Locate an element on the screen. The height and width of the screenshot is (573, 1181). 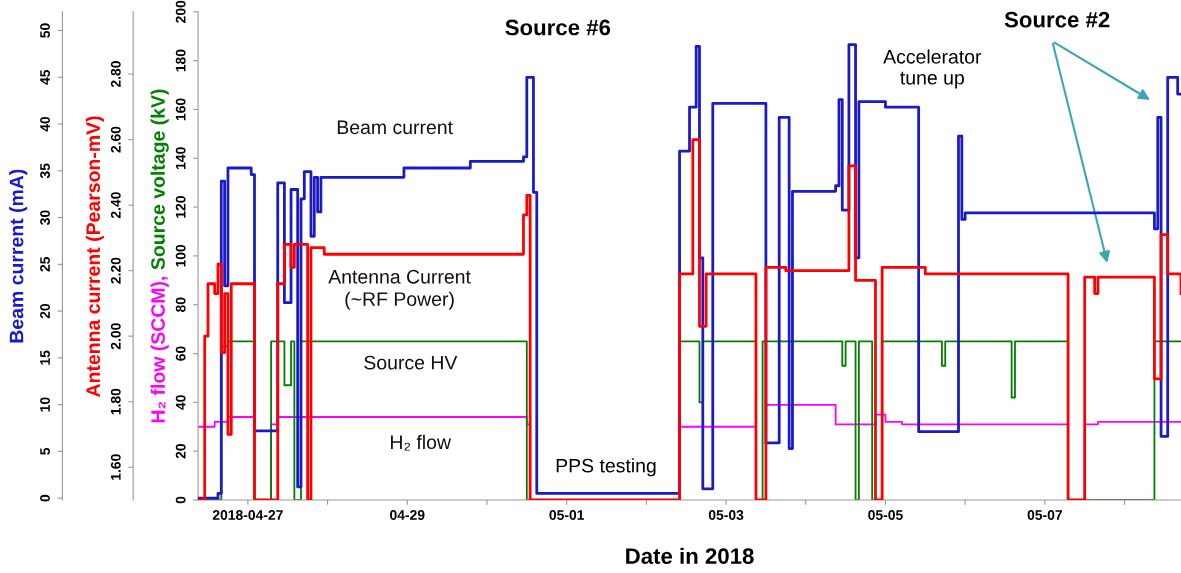
y-tick-label: 0 is located at coordinates (180, 500).